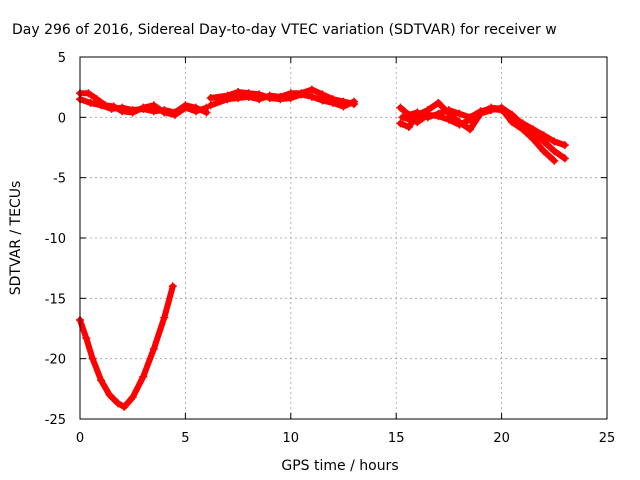 The width and height of the screenshot is (640, 480). Describe the element at coordinates (55, 299) in the screenshot. I see `y-tick-label: -15` at that location.